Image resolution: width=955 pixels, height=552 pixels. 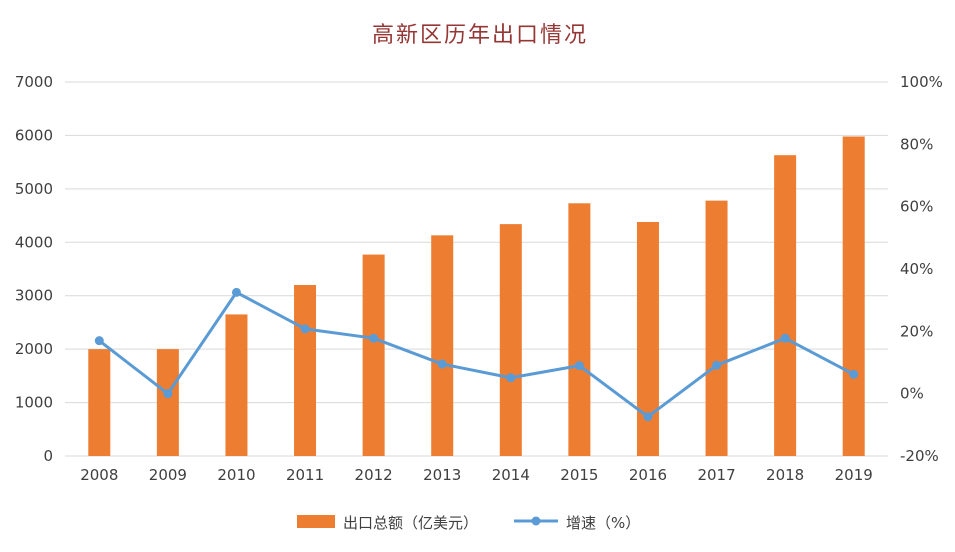 I want to click on legend-line-label: 增速（%）, so click(x=603, y=523).